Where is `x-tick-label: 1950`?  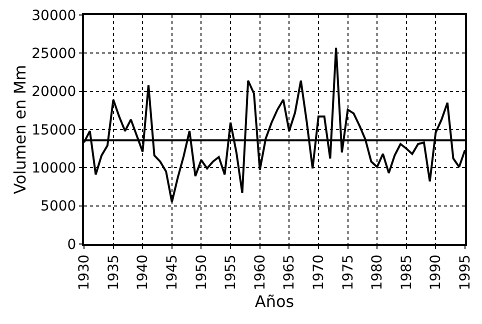
x-tick-label: 1950 is located at coordinates (202, 272).